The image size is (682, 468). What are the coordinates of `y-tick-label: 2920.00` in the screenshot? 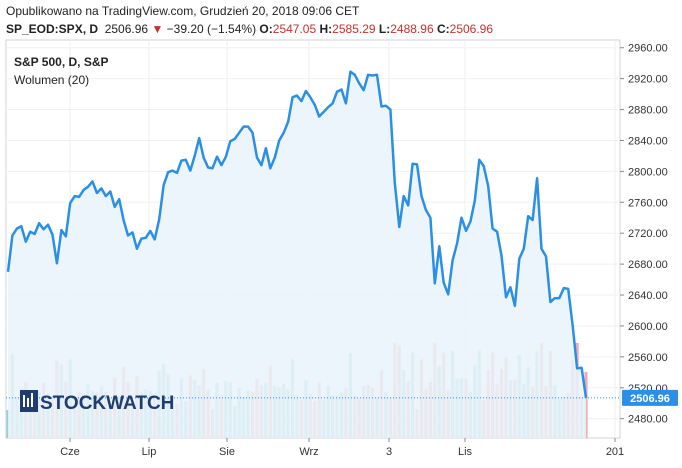 It's located at (648, 80).